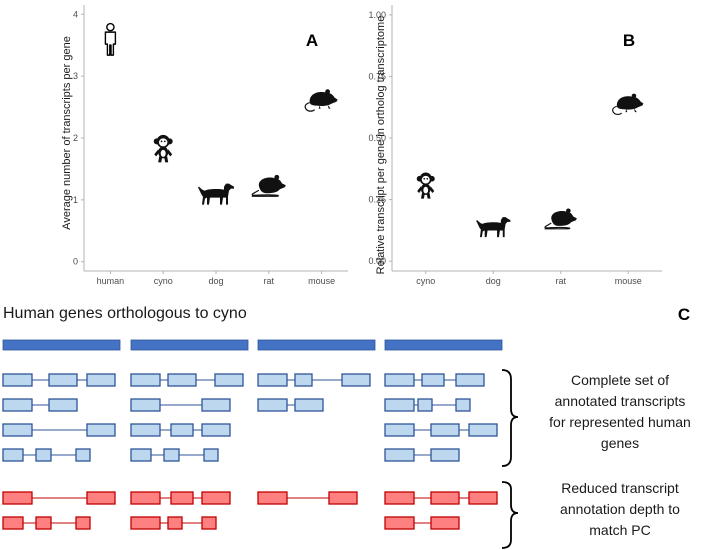  Describe the element at coordinates (560, 281) in the screenshot. I see `panel-b-xtick-label: rat` at that location.